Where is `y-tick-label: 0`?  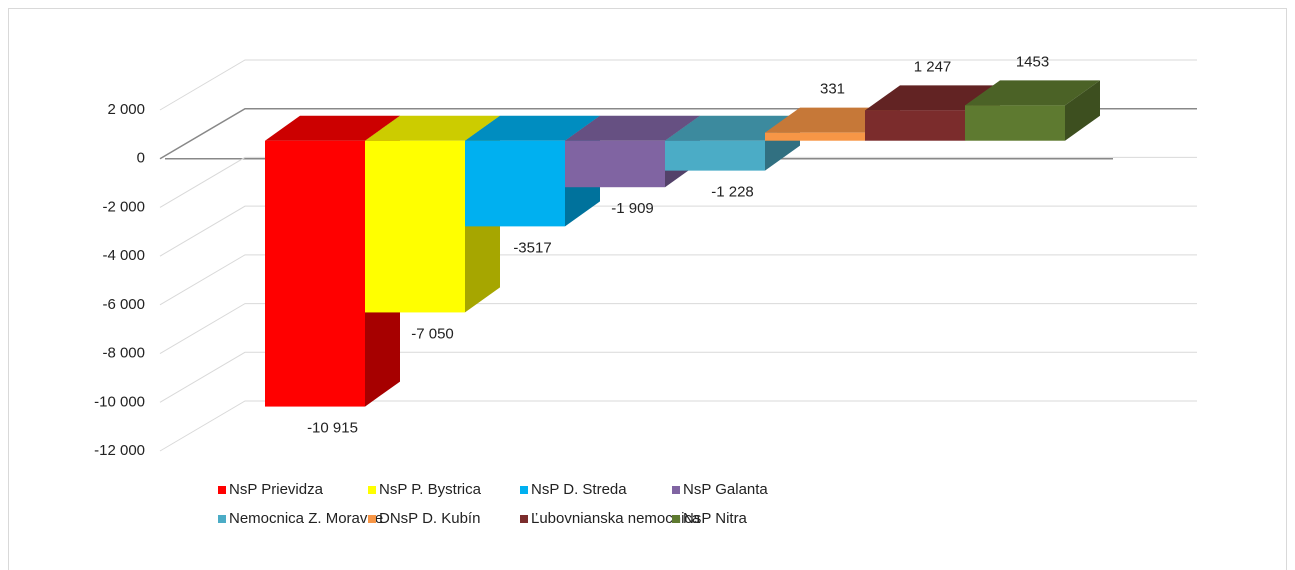
y-tick-label: 0 is located at coordinates (141, 158).